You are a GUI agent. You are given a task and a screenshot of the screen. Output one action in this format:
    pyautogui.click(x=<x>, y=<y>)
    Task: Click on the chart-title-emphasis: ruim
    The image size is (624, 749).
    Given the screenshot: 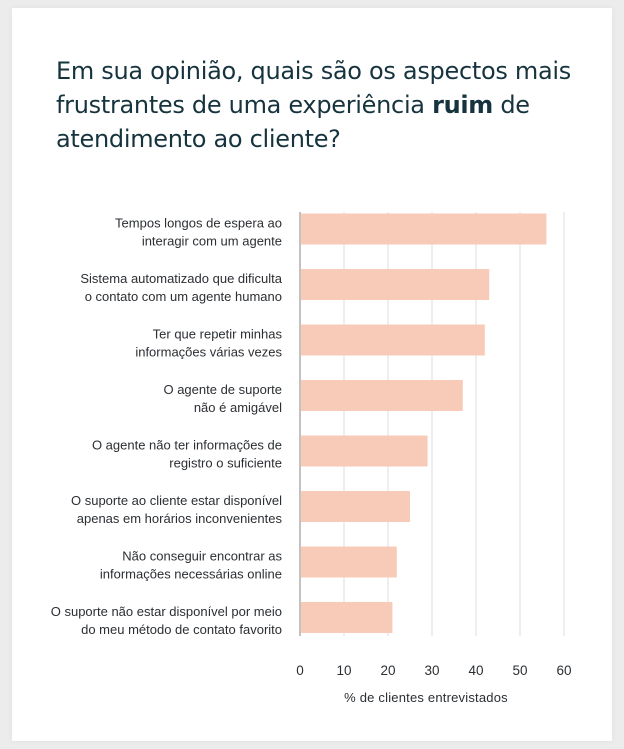 What is the action you would take?
    pyautogui.click(x=463, y=105)
    